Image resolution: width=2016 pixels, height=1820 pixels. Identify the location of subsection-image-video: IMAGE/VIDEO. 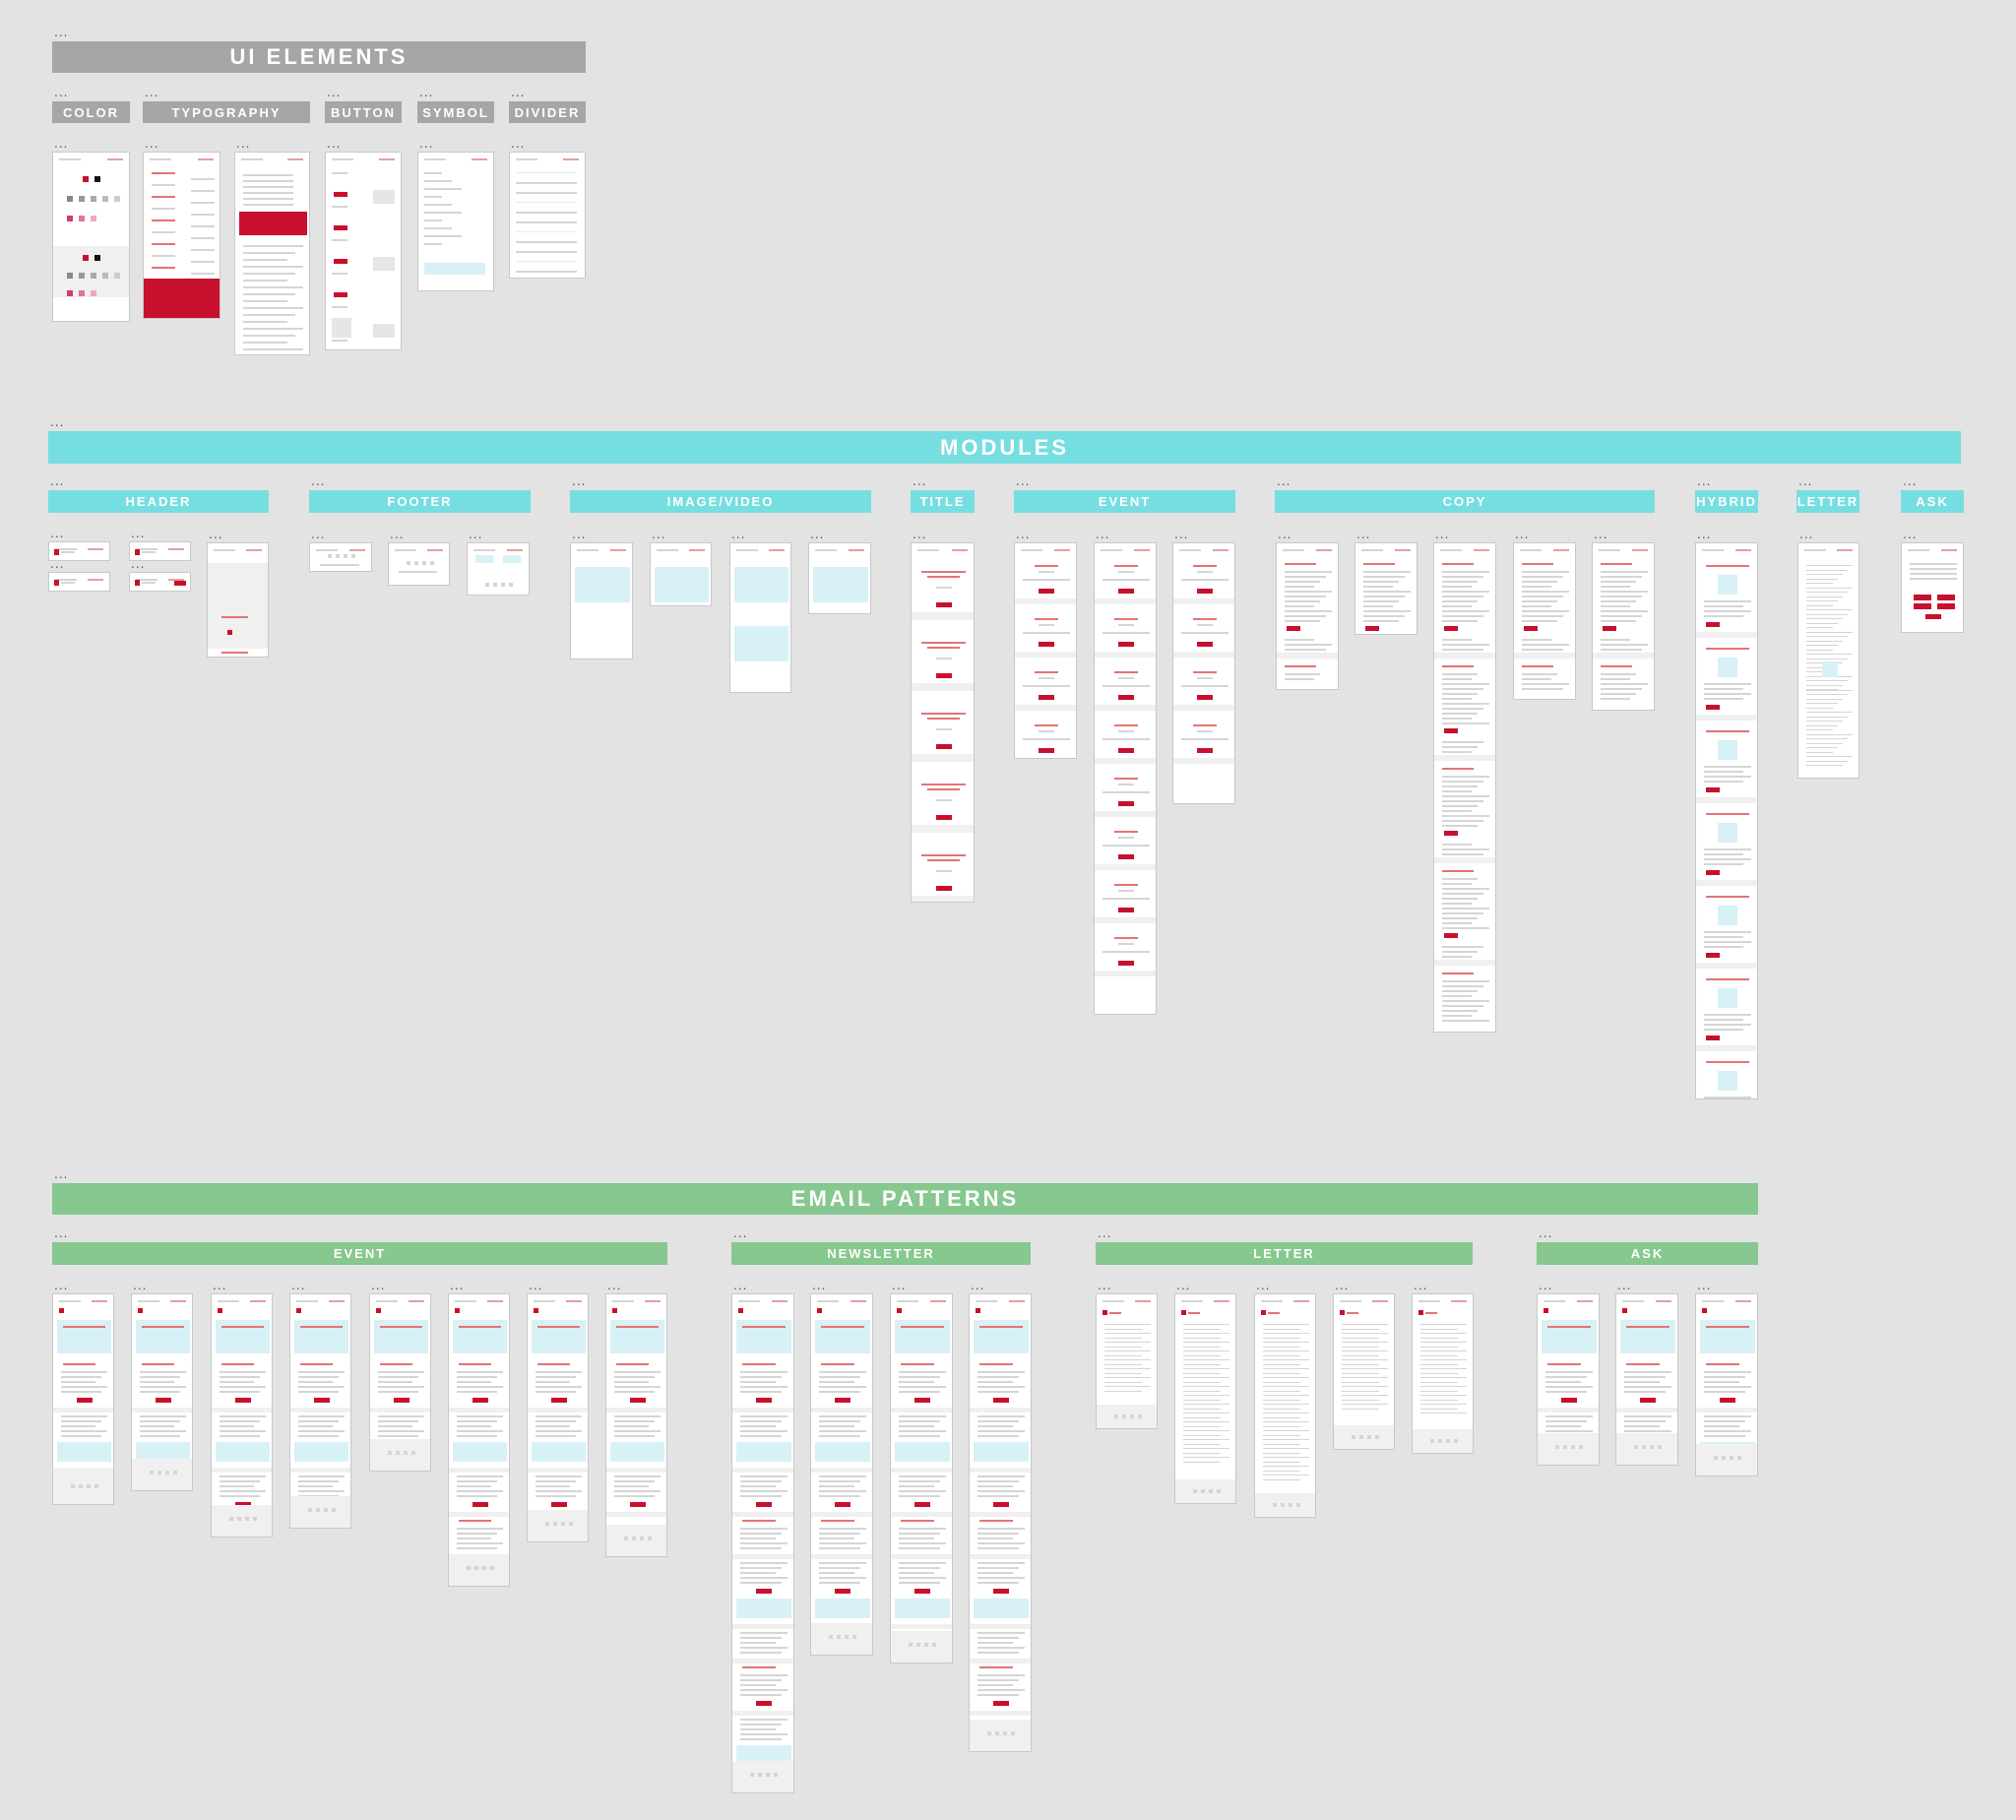
(720, 501).